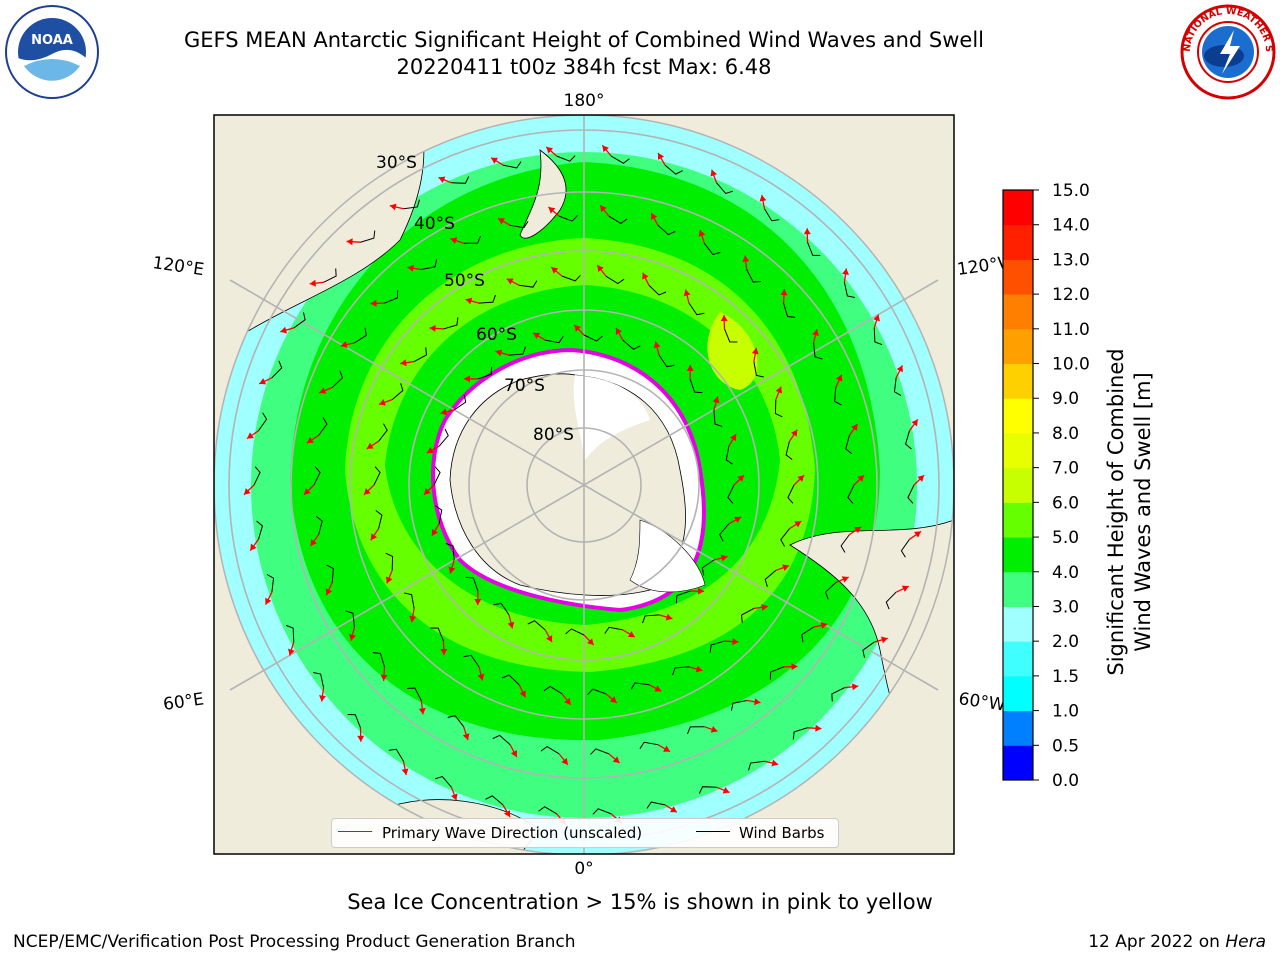  What do you see at coordinates (732, 351) in the screenshot?
I see `wave-field-6-7m` at bounding box center [732, 351].